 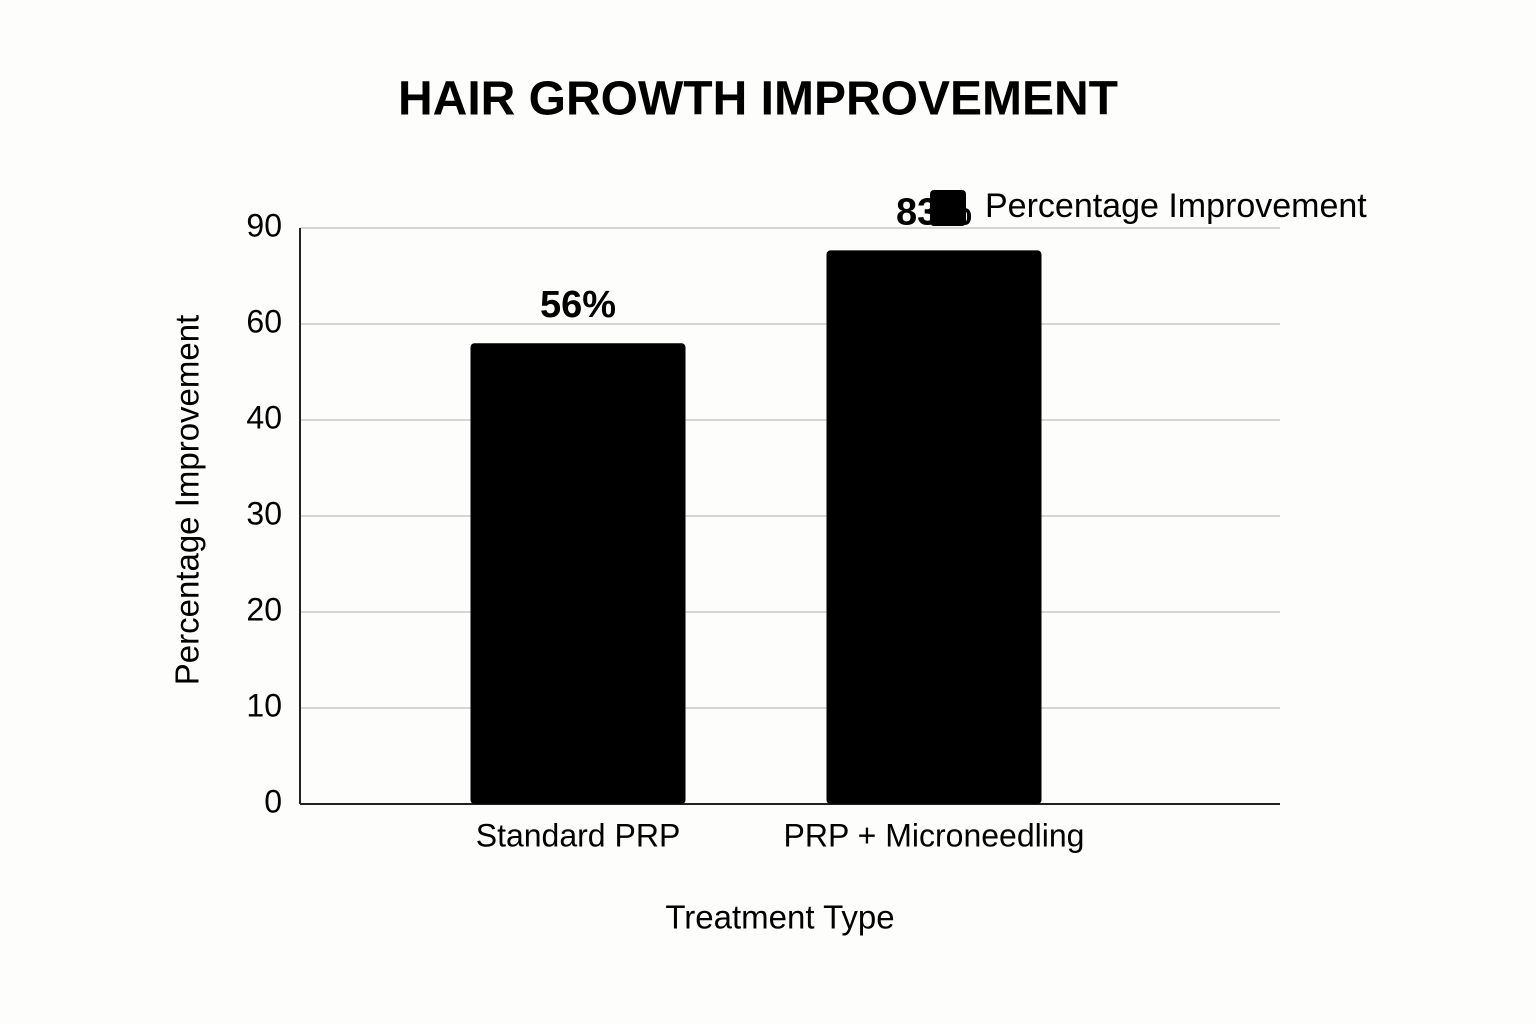 What do you see at coordinates (578, 305) in the screenshot?
I see `value-label: 56%` at bounding box center [578, 305].